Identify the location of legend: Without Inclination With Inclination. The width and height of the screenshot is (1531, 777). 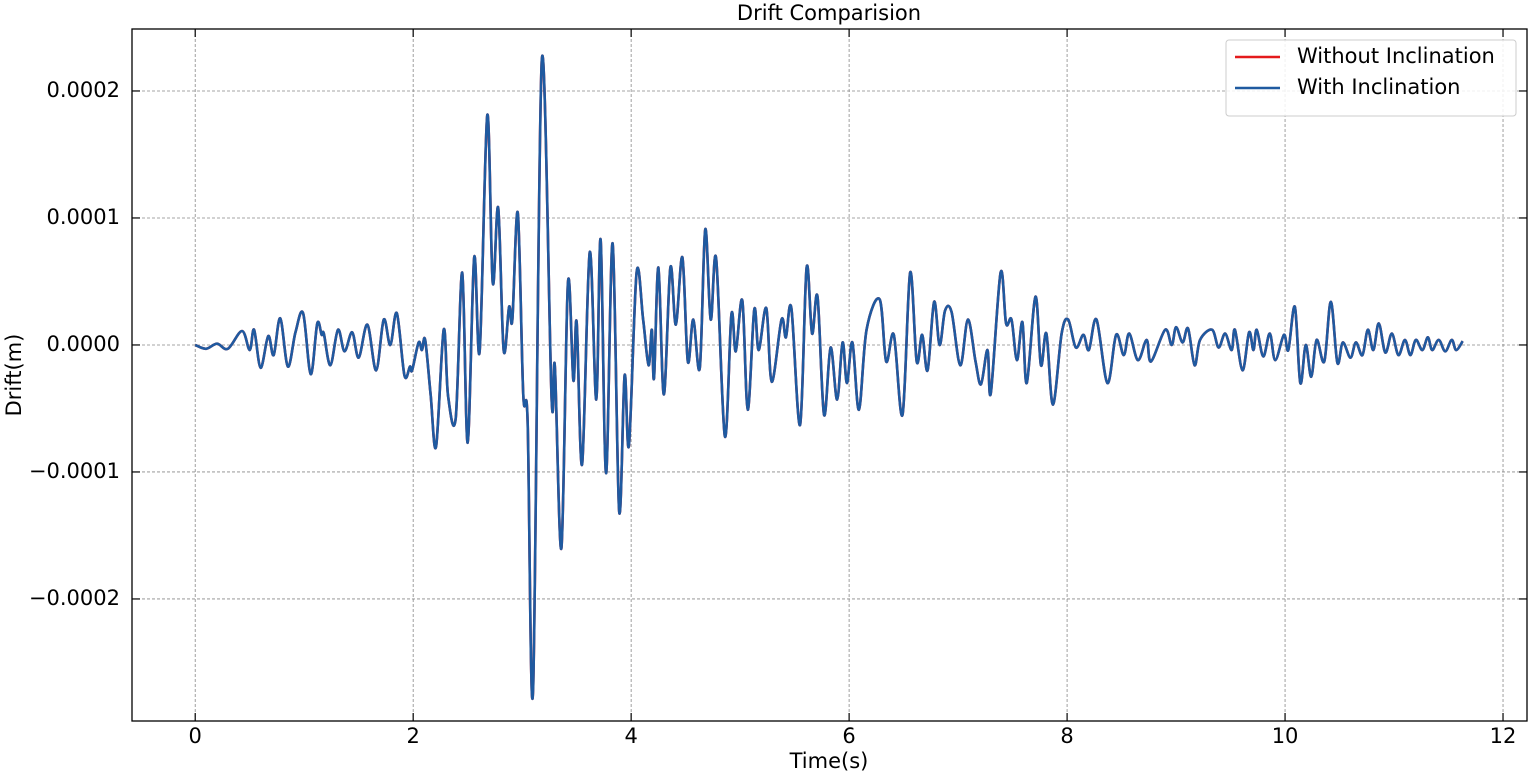
(1371, 78).